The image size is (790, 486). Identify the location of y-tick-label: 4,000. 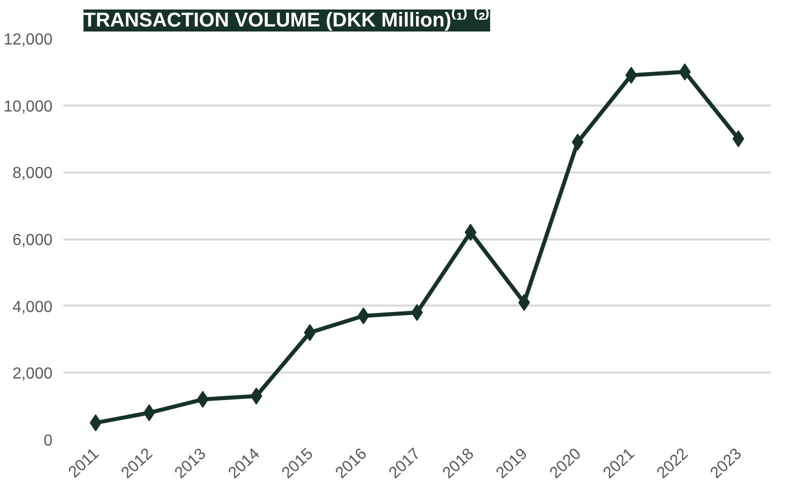
(32, 307).